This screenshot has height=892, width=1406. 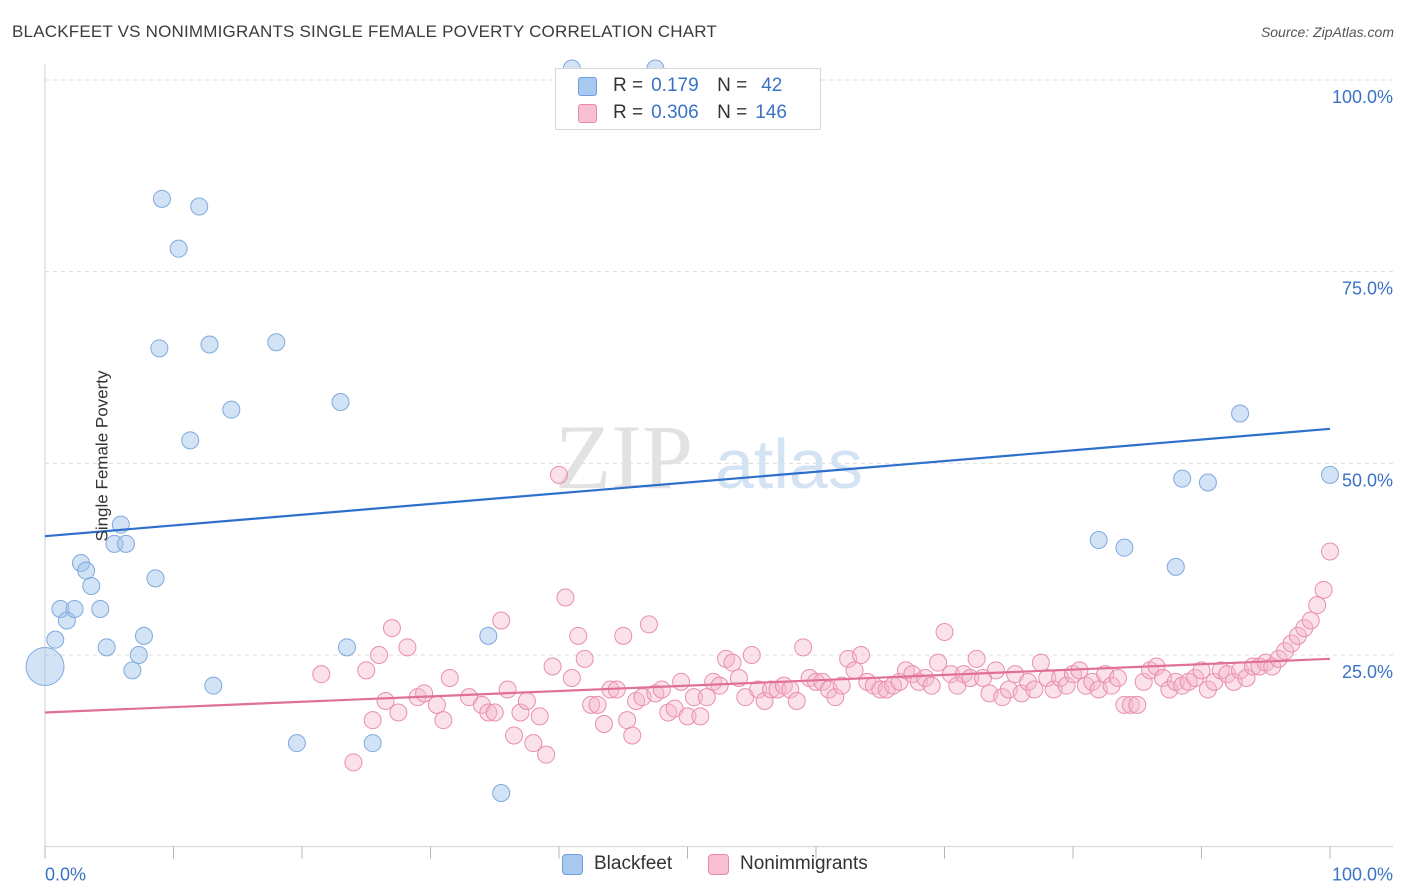 What do you see at coordinates (1327, 32) in the screenshot?
I see `source-label: Source: ZipAtlas.com` at bounding box center [1327, 32].